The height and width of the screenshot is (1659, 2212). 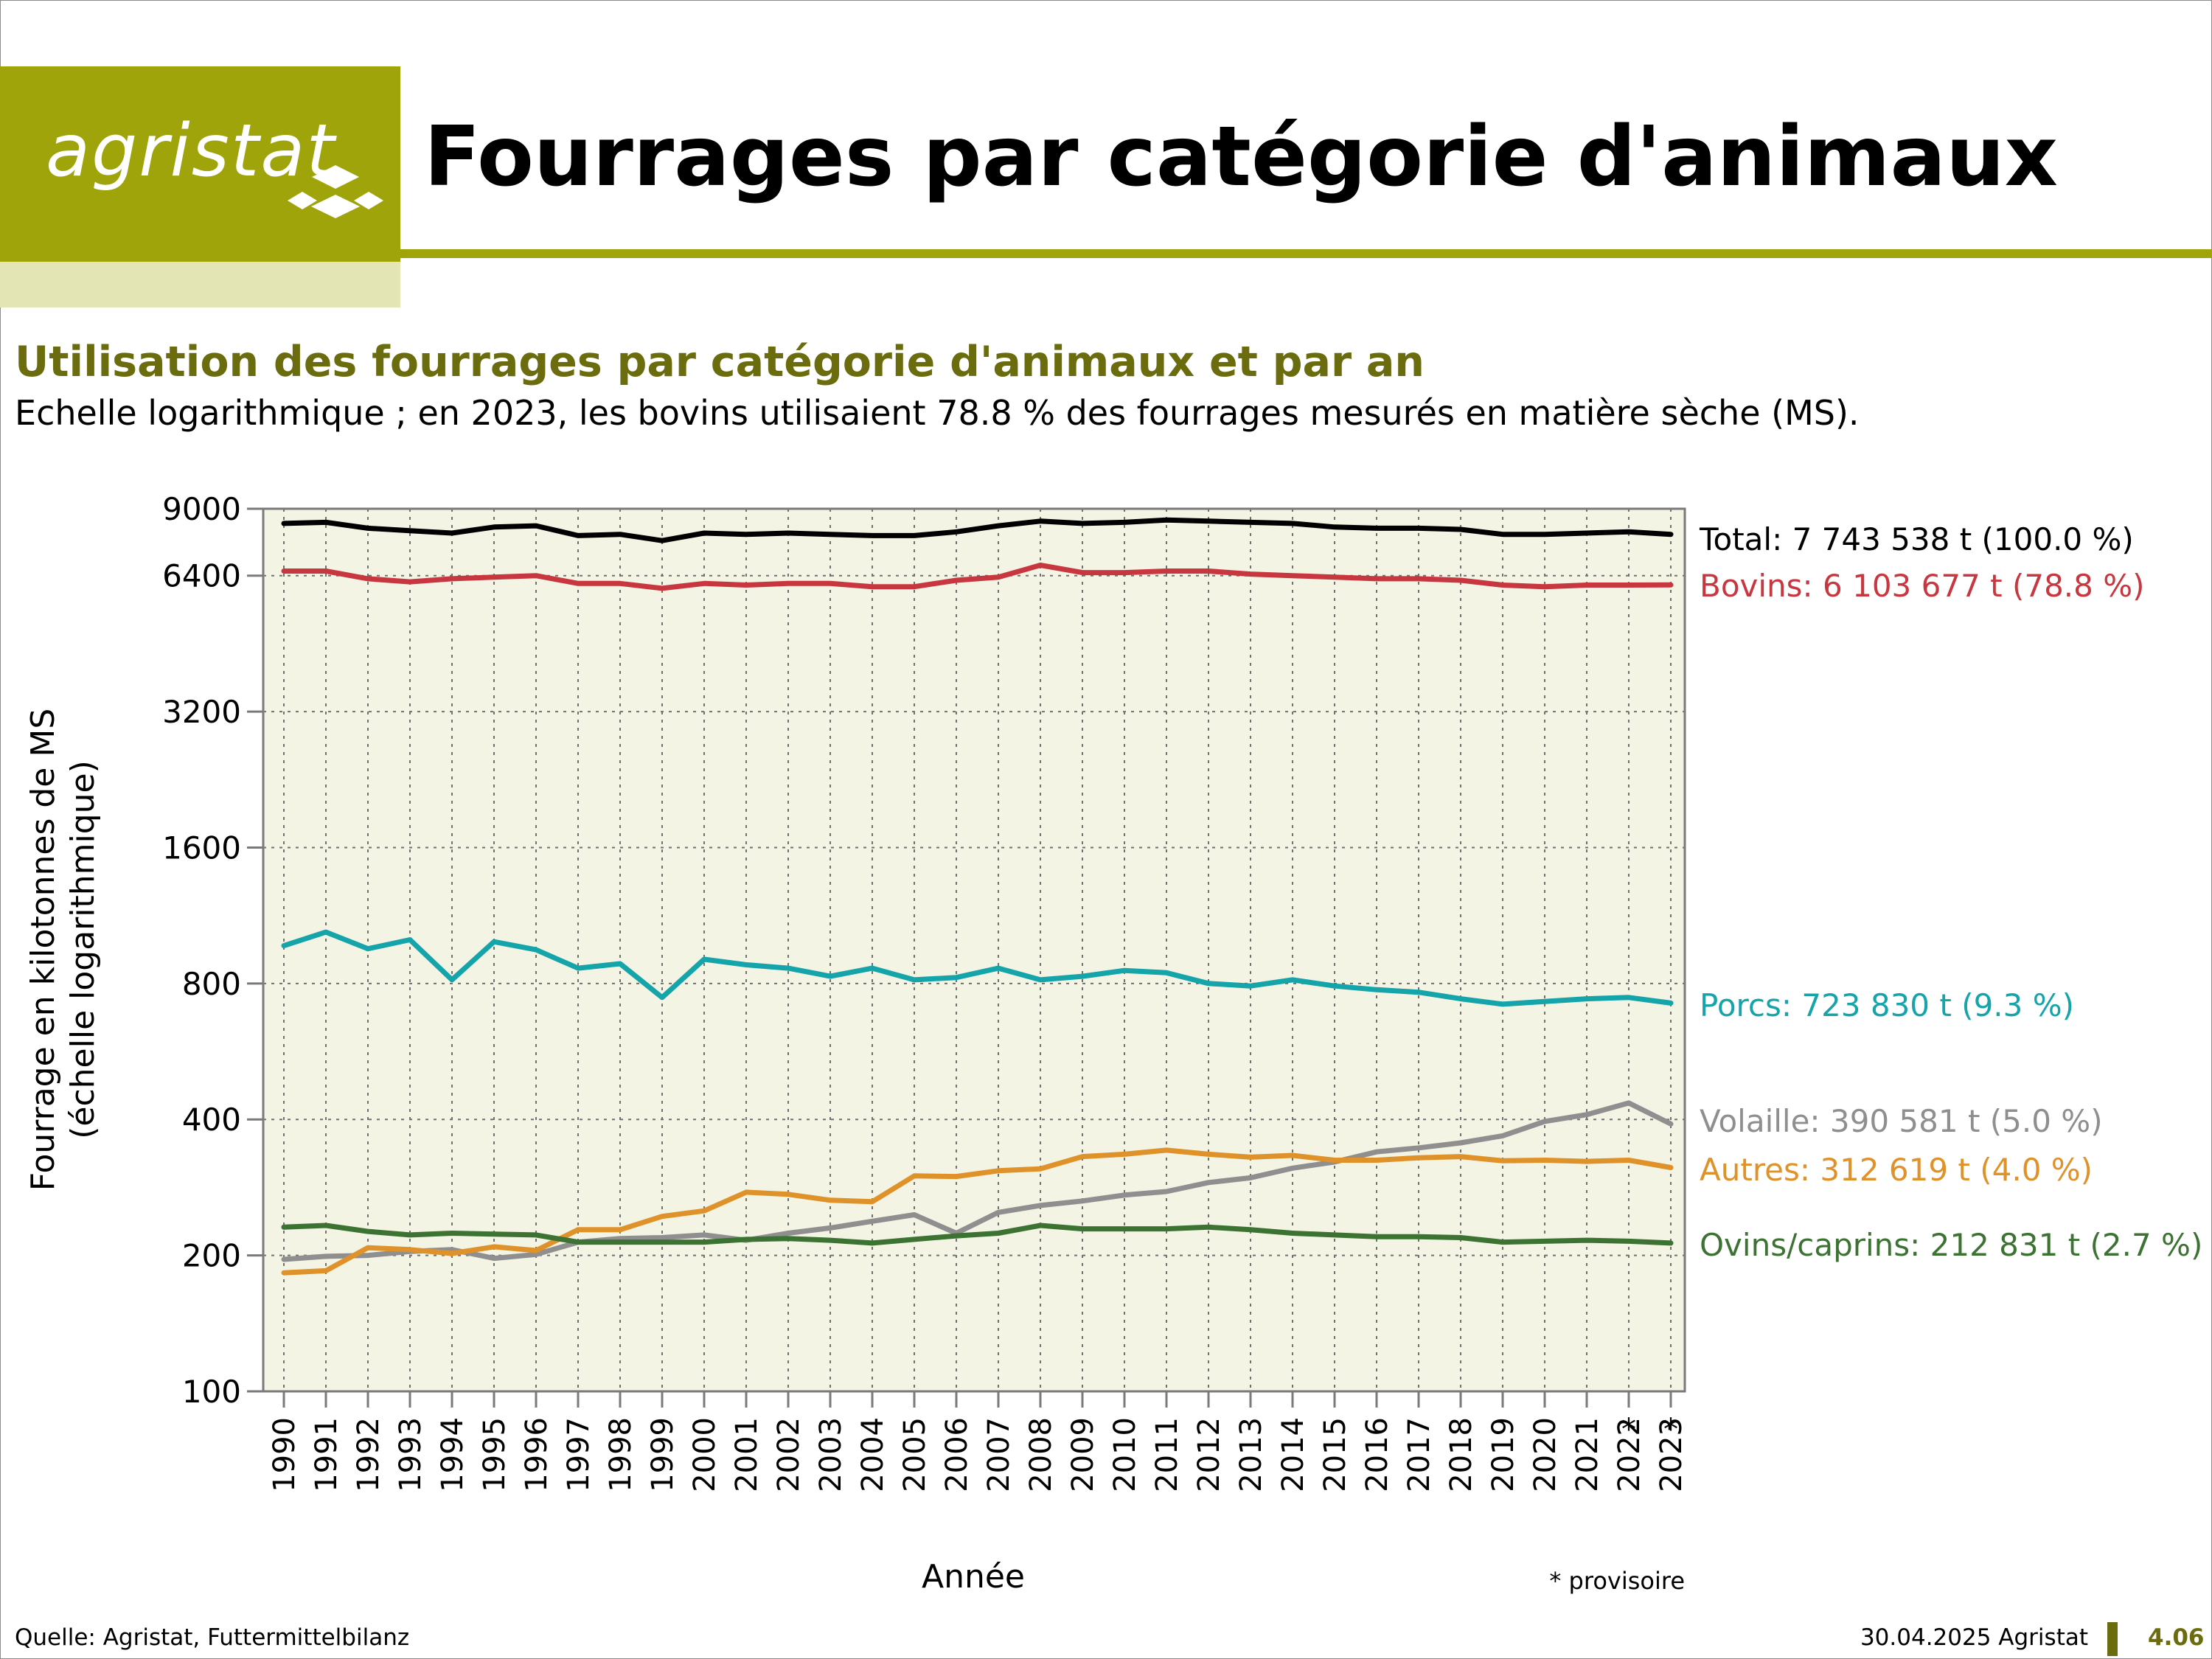 What do you see at coordinates (1896, 1170) in the screenshot?
I see `series-label: Autres: 312 619 t (4.0 %)` at bounding box center [1896, 1170].